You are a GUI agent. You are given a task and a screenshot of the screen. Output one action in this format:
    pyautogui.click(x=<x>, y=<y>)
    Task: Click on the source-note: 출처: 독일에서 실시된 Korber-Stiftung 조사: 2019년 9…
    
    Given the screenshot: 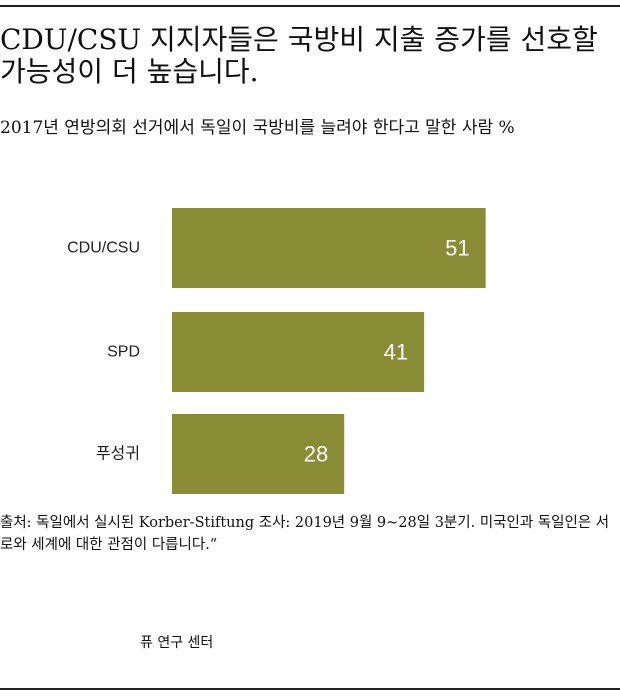 What is the action you would take?
    pyautogui.click(x=305, y=534)
    